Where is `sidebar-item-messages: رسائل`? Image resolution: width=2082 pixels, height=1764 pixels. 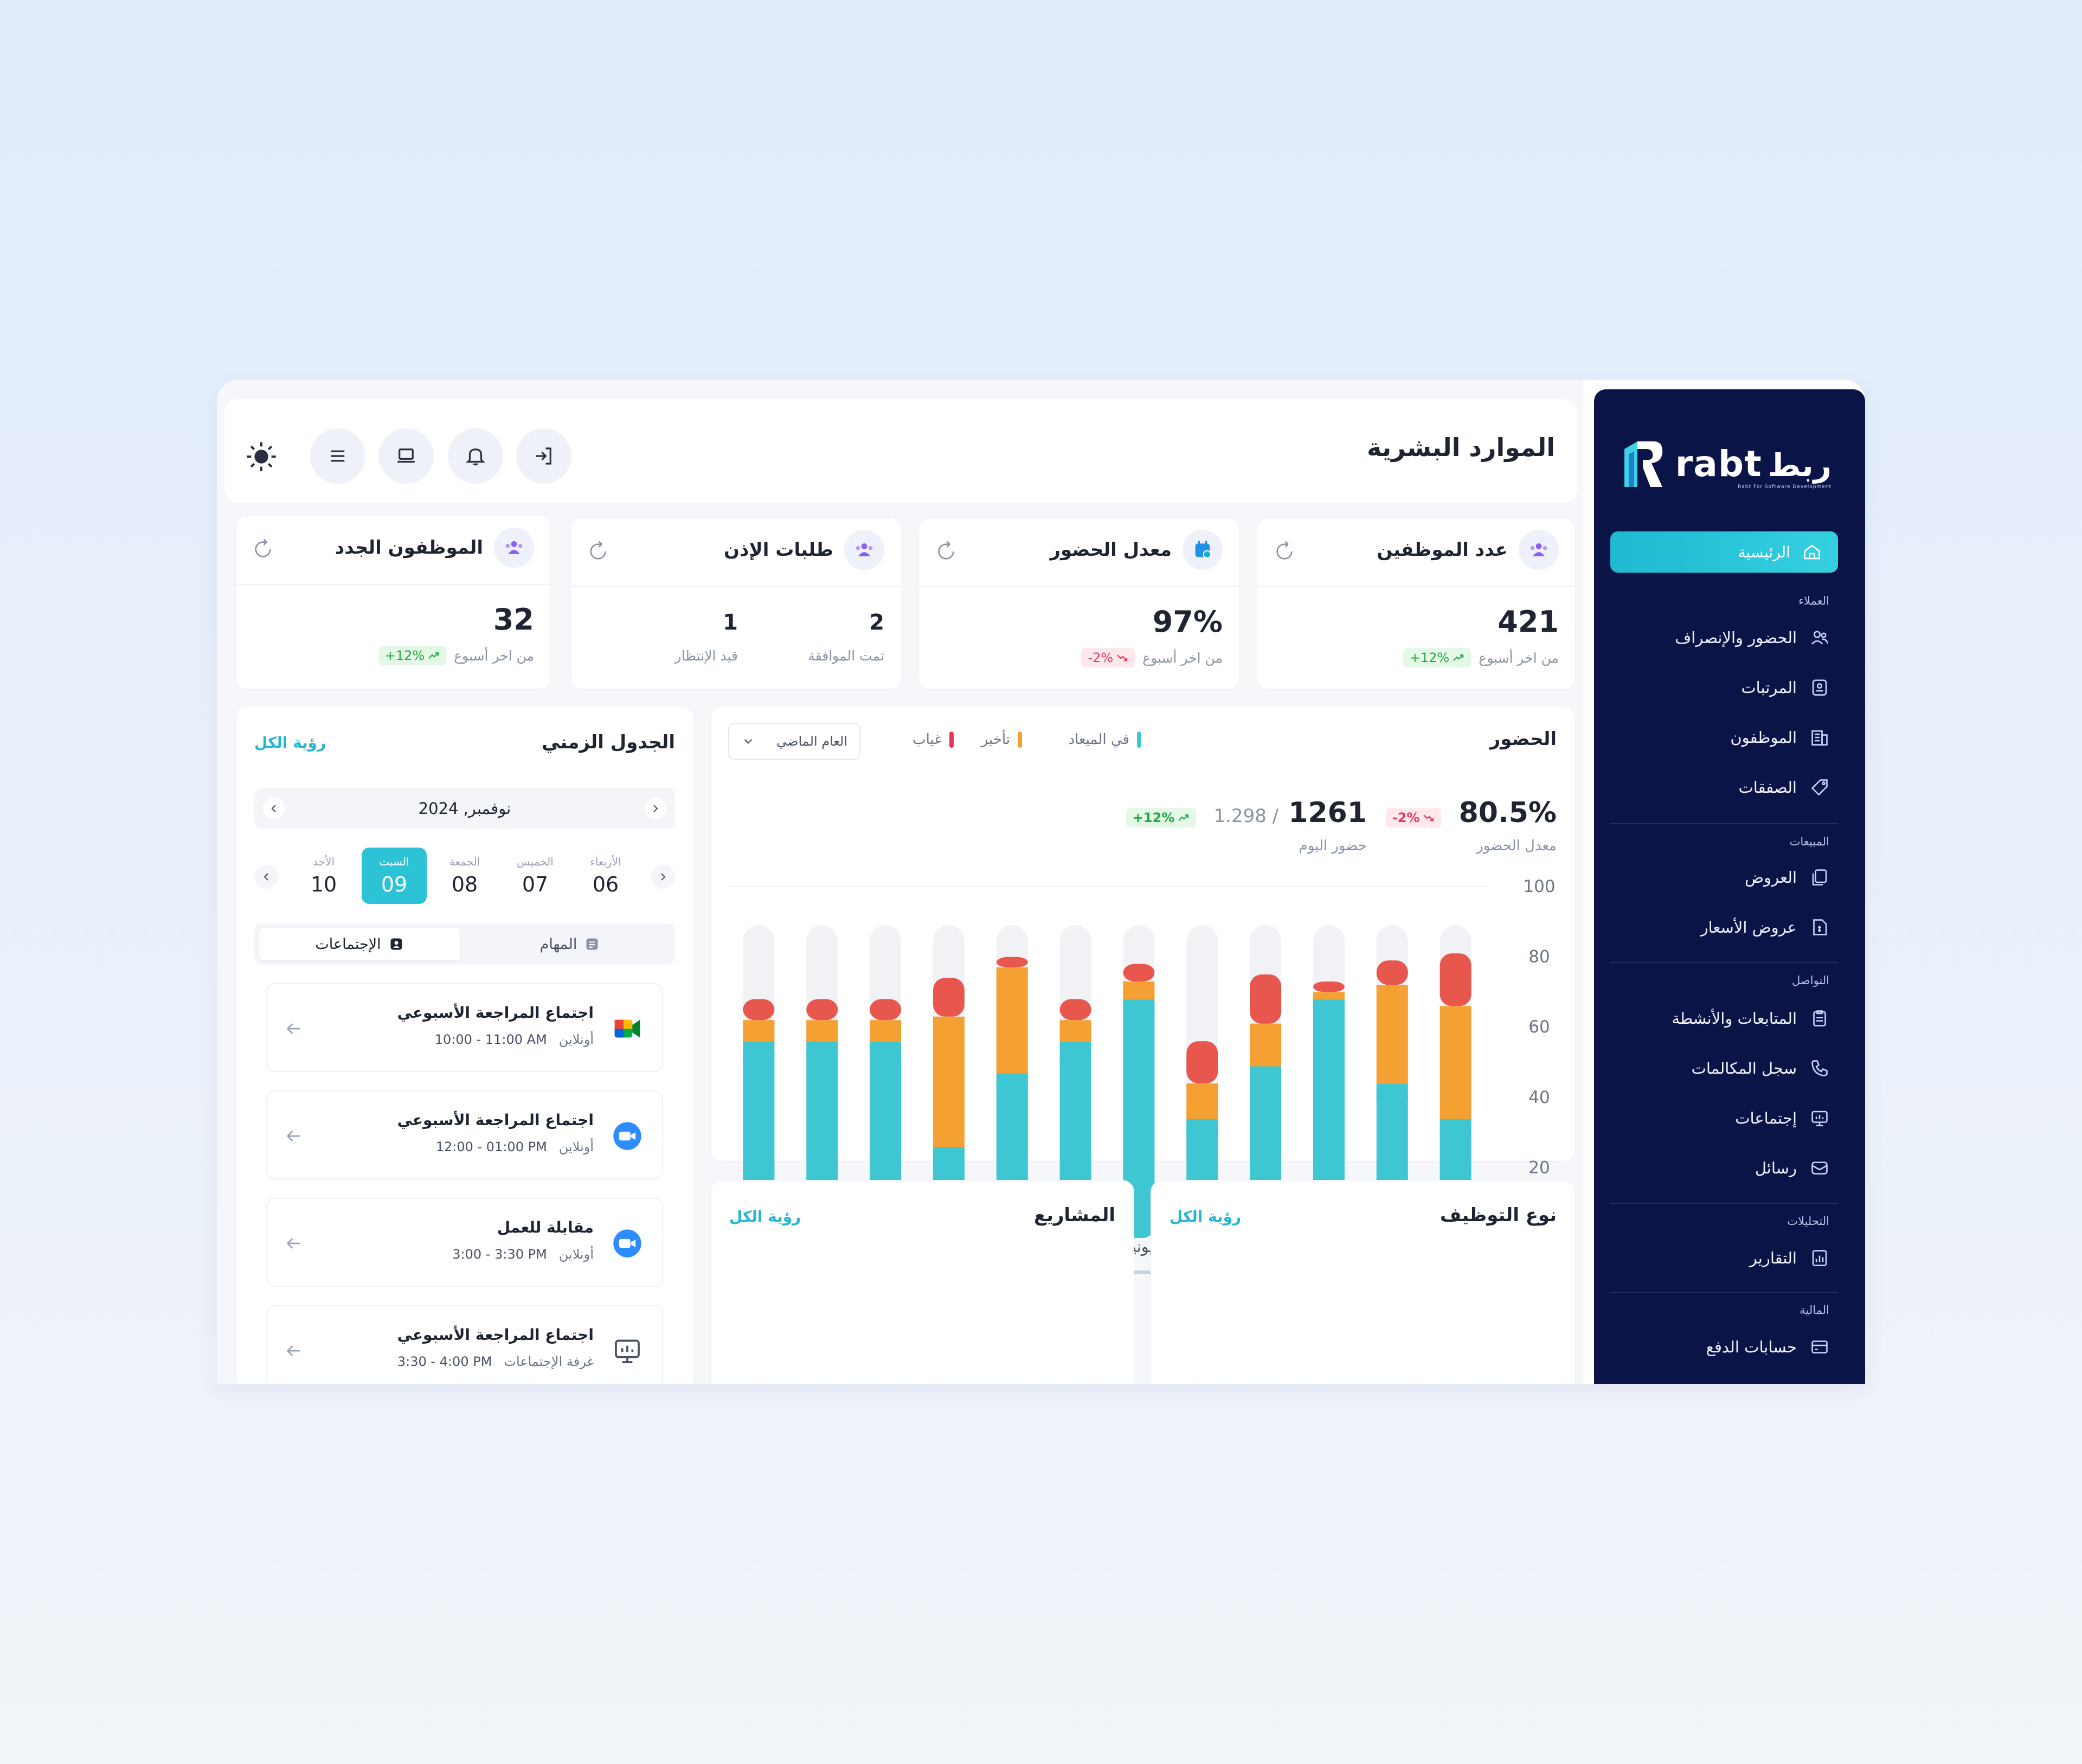
sidebar-item-messages: رسائل is located at coordinates (1792, 1168).